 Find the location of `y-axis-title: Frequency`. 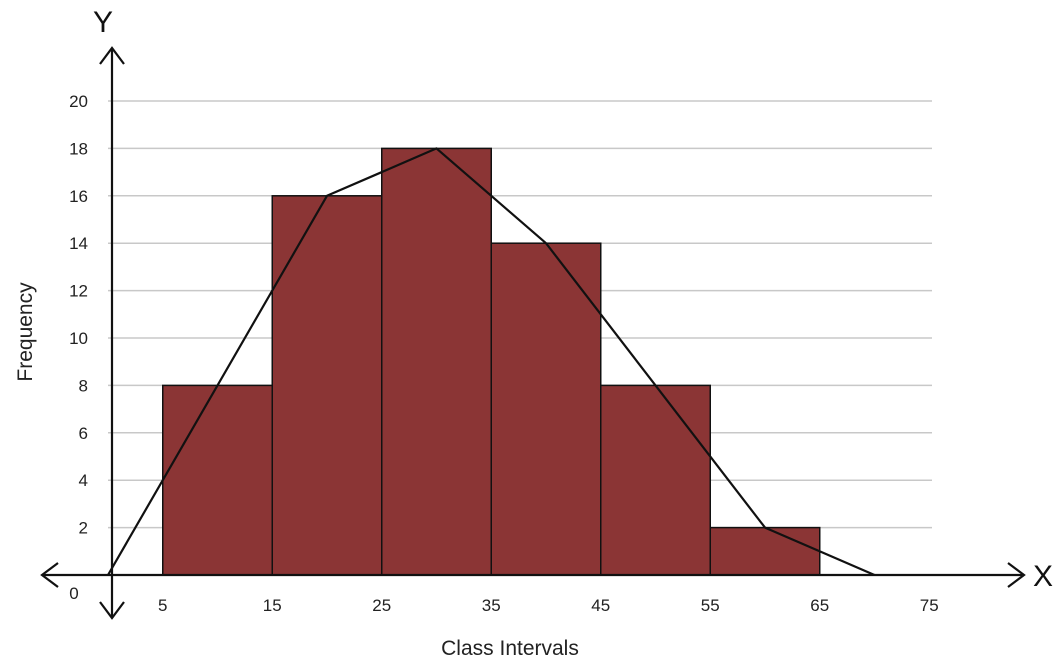

y-axis-title: Frequency is located at coordinates (25, 332).